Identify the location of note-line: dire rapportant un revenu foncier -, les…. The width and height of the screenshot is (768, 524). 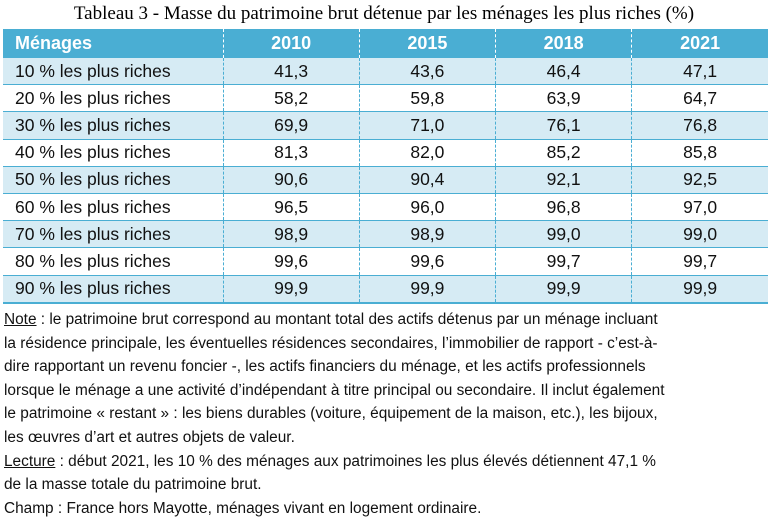
(325, 367).